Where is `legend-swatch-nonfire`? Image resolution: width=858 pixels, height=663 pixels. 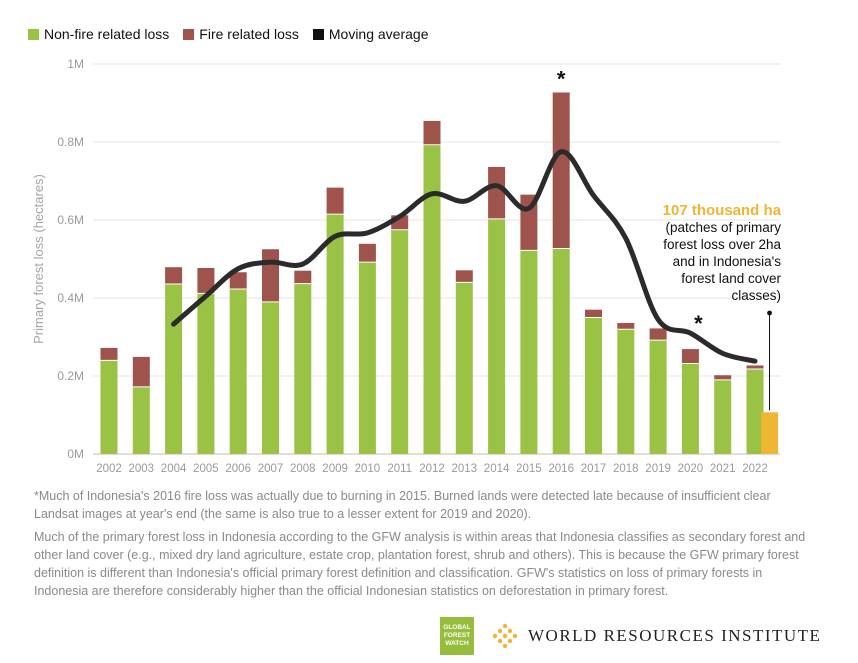 legend-swatch-nonfire is located at coordinates (33, 34).